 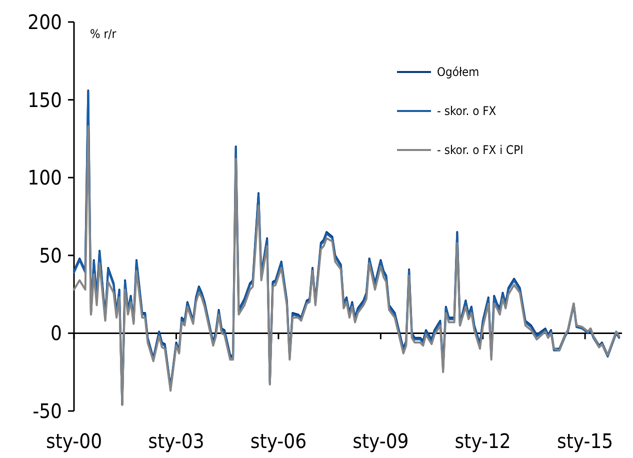 I want to click on x-tick-label: sty-09, so click(x=380, y=441).